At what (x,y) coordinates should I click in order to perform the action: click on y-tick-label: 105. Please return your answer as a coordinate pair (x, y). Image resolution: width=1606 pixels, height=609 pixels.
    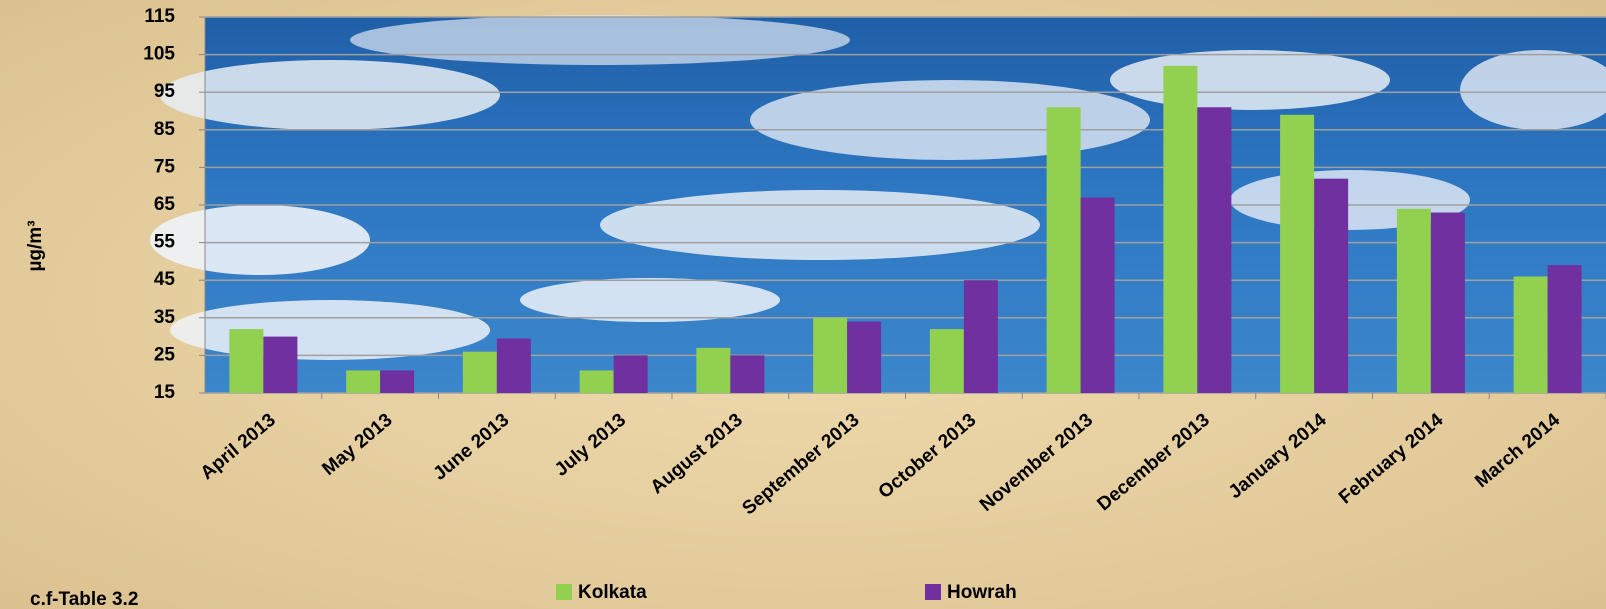
    Looking at the image, I should click on (159, 54).